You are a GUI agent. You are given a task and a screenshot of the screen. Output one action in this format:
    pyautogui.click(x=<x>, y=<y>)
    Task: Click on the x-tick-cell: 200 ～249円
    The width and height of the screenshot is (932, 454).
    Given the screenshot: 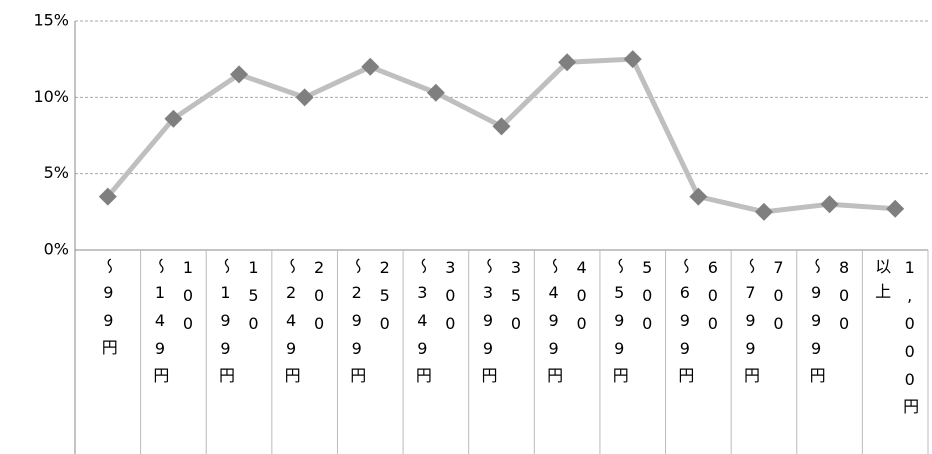 What is the action you would take?
    pyautogui.click(x=305, y=356)
    